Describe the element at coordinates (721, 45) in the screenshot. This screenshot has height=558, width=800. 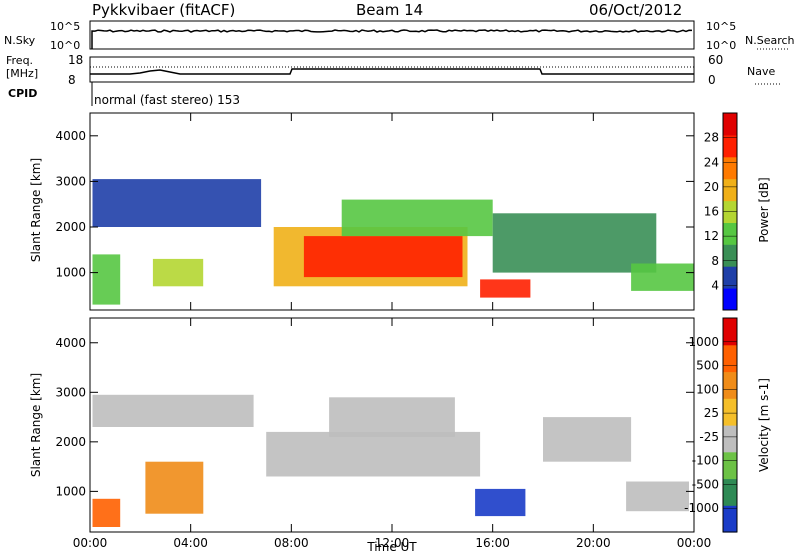
I see `nsearch-tick-bottom: 10^0` at that location.